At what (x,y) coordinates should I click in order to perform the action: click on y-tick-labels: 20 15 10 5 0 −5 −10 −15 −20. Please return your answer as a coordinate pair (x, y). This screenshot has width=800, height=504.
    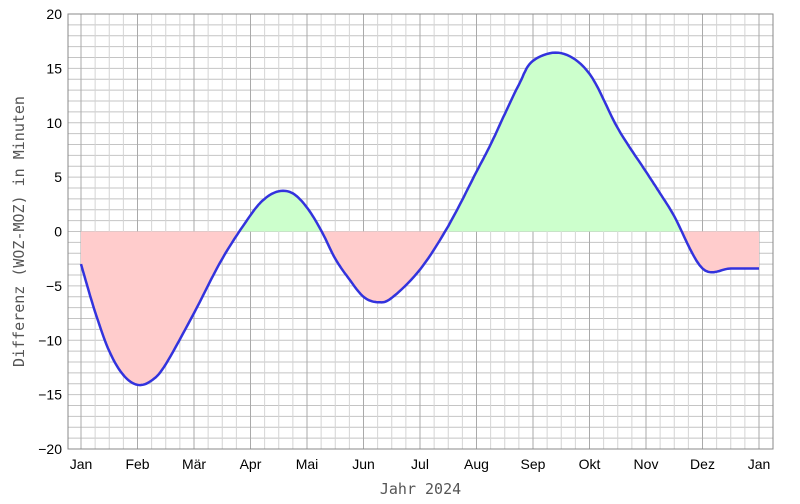
    Looking at the image, I should click on (50, 231).